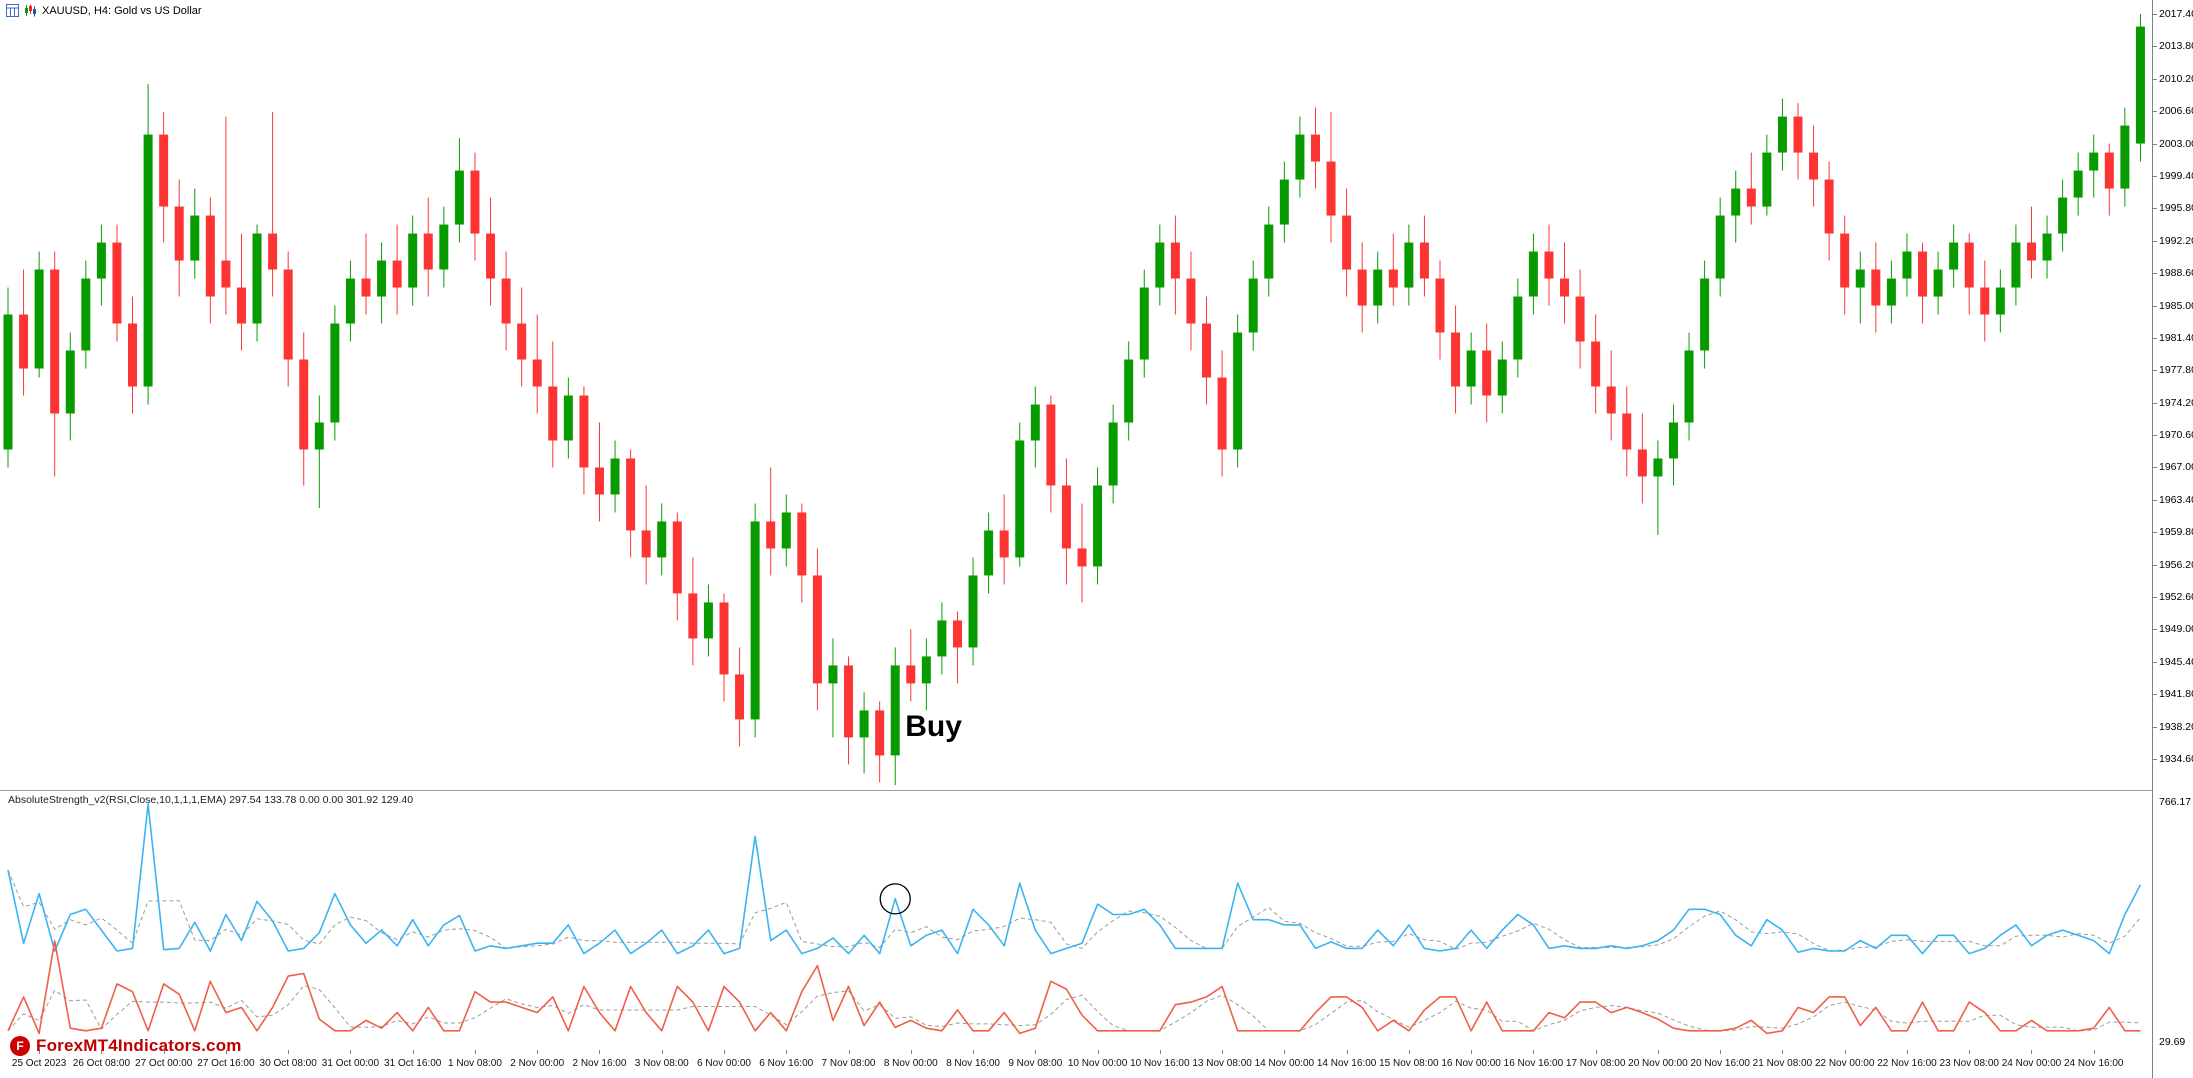 The width and height of the screenshot is (2193, 1078). I want to click on price-axis-label: 1981.40, so click(2176, 337).